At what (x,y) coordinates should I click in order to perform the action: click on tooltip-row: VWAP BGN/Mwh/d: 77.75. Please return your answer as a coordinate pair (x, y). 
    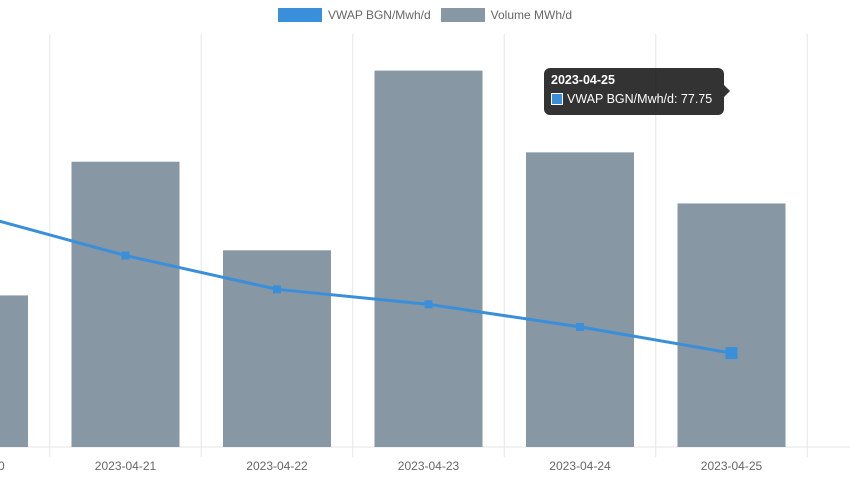
    Looking at the image, I should click on (634, 99).